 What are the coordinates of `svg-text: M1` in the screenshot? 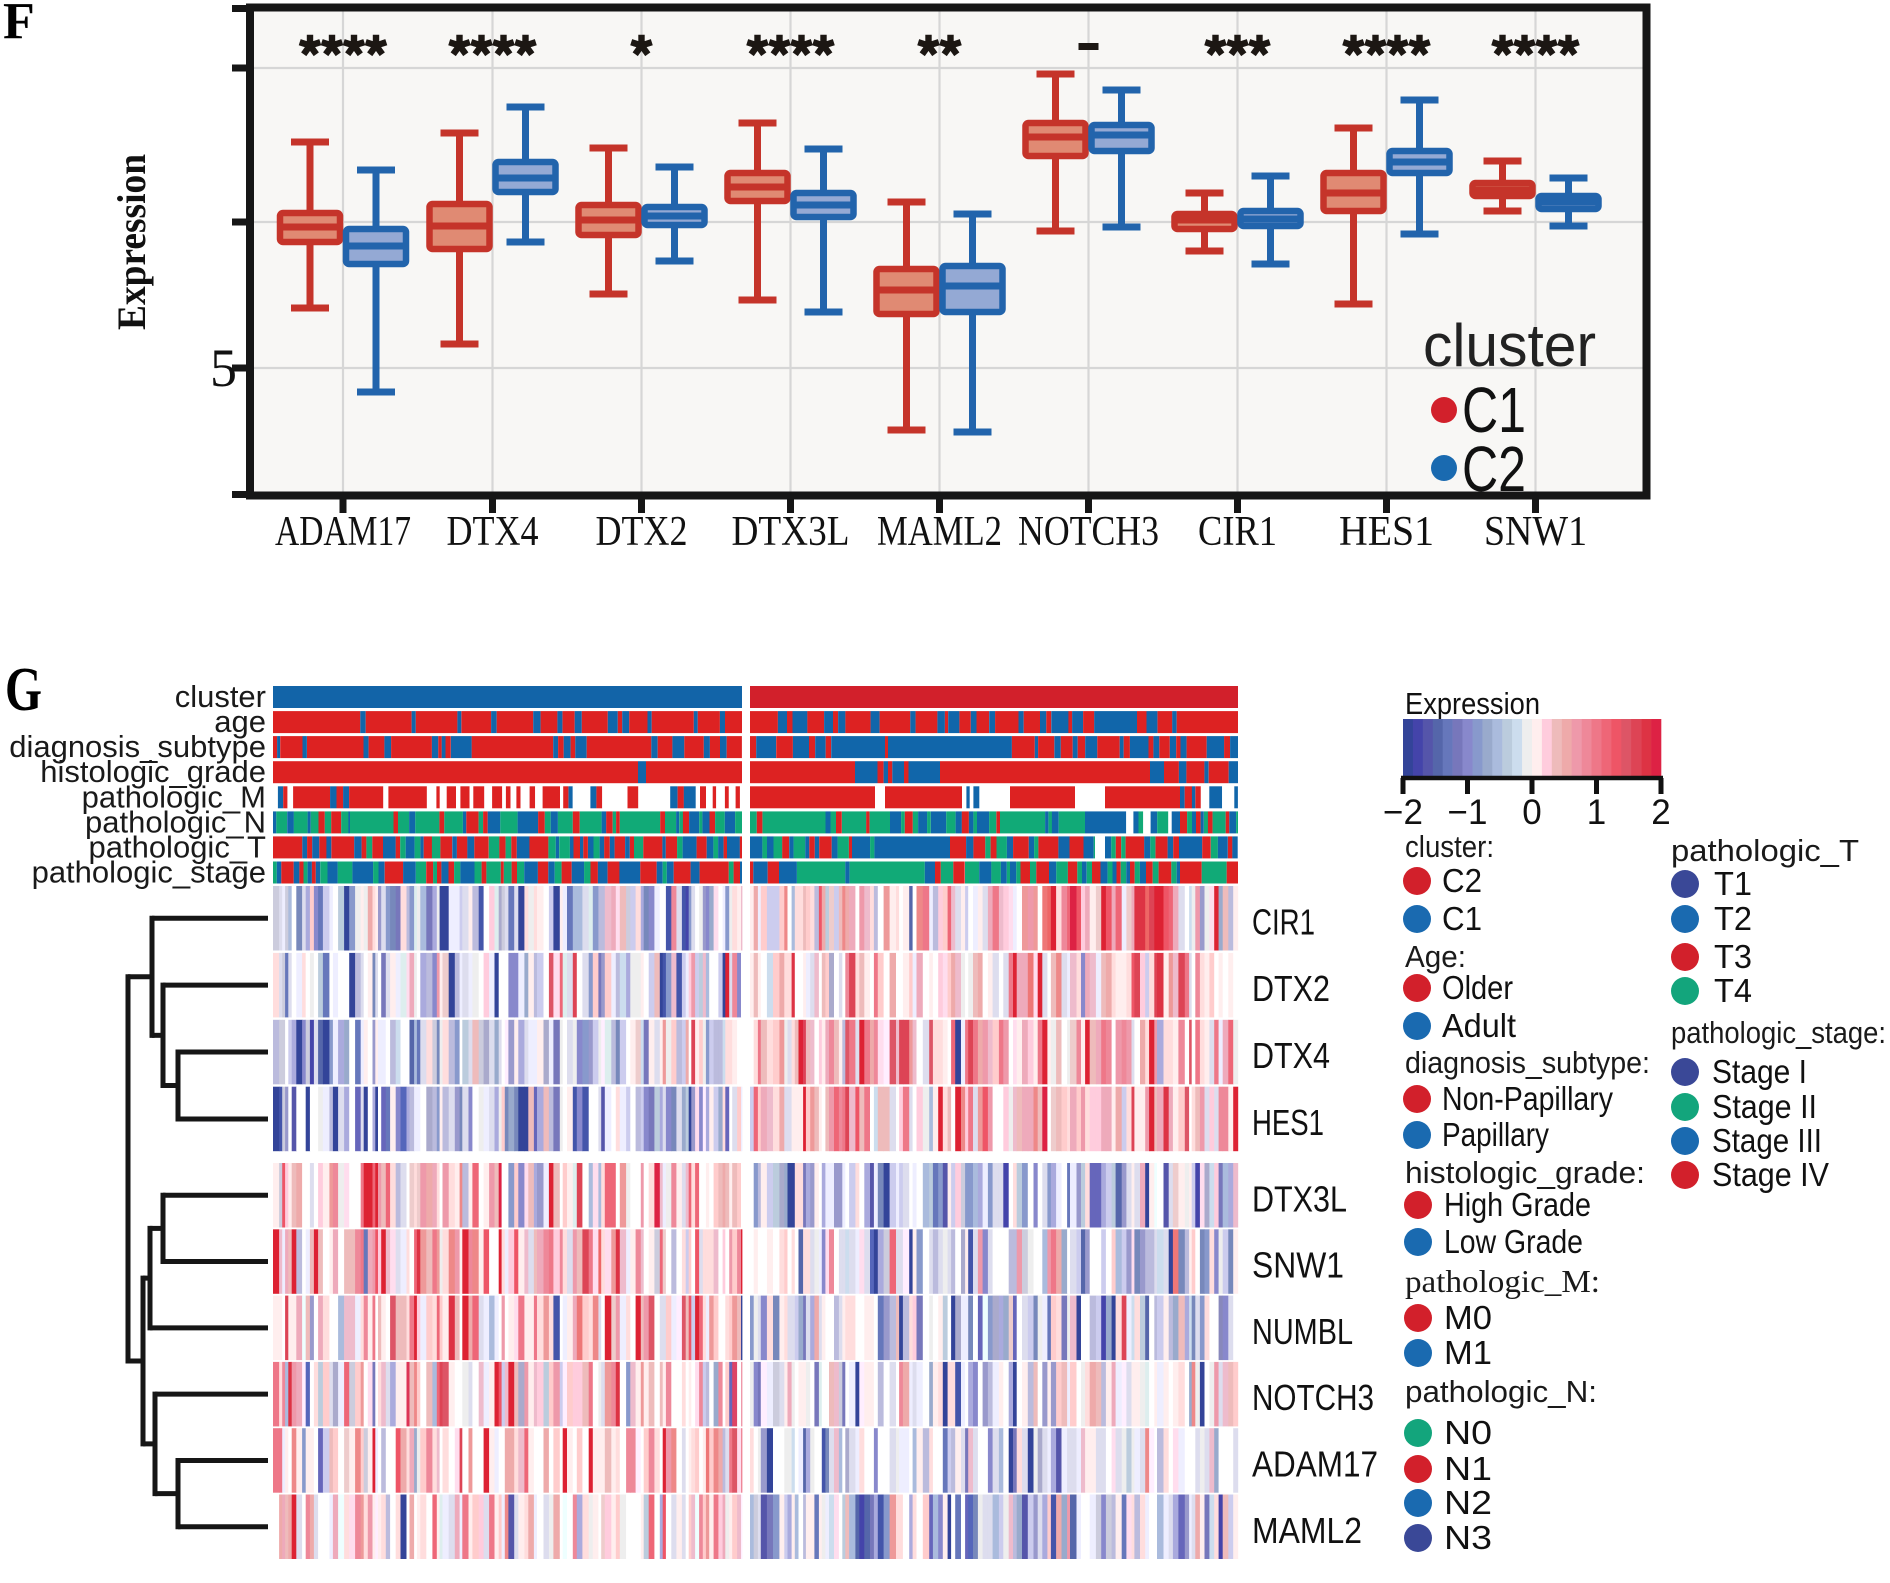 It's located at (1468, 1352).